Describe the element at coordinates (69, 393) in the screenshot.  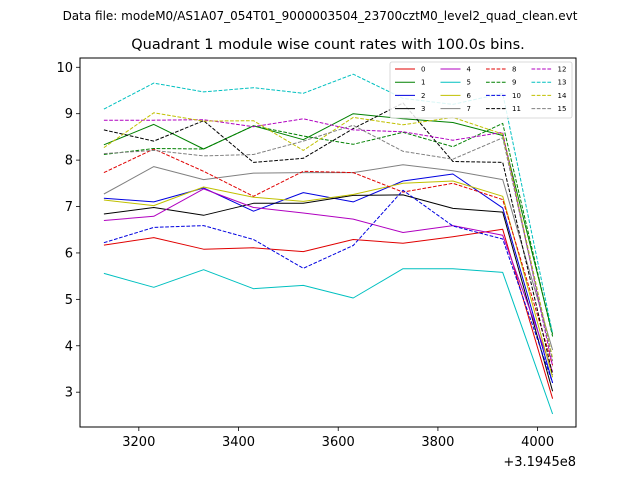
I see `y-tick-label-3: 3` at that location.